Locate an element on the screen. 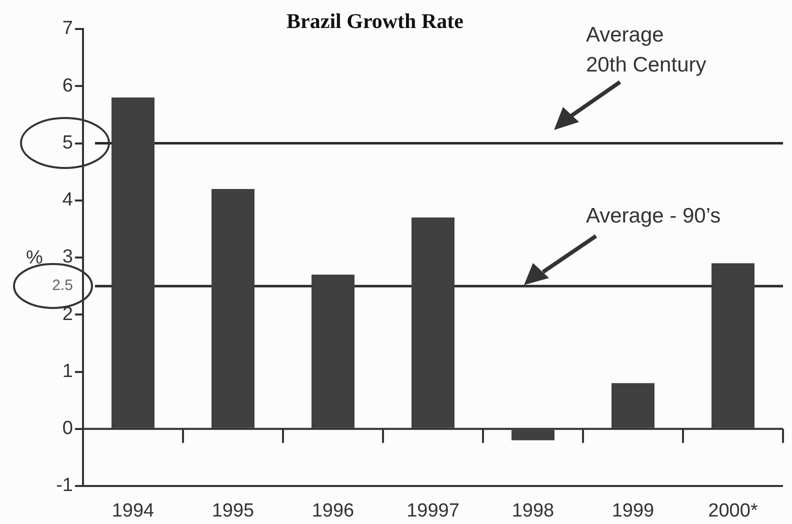 The image size is (792, 524). y-tick-label: 2.5 is located at coordinates (62, 285).